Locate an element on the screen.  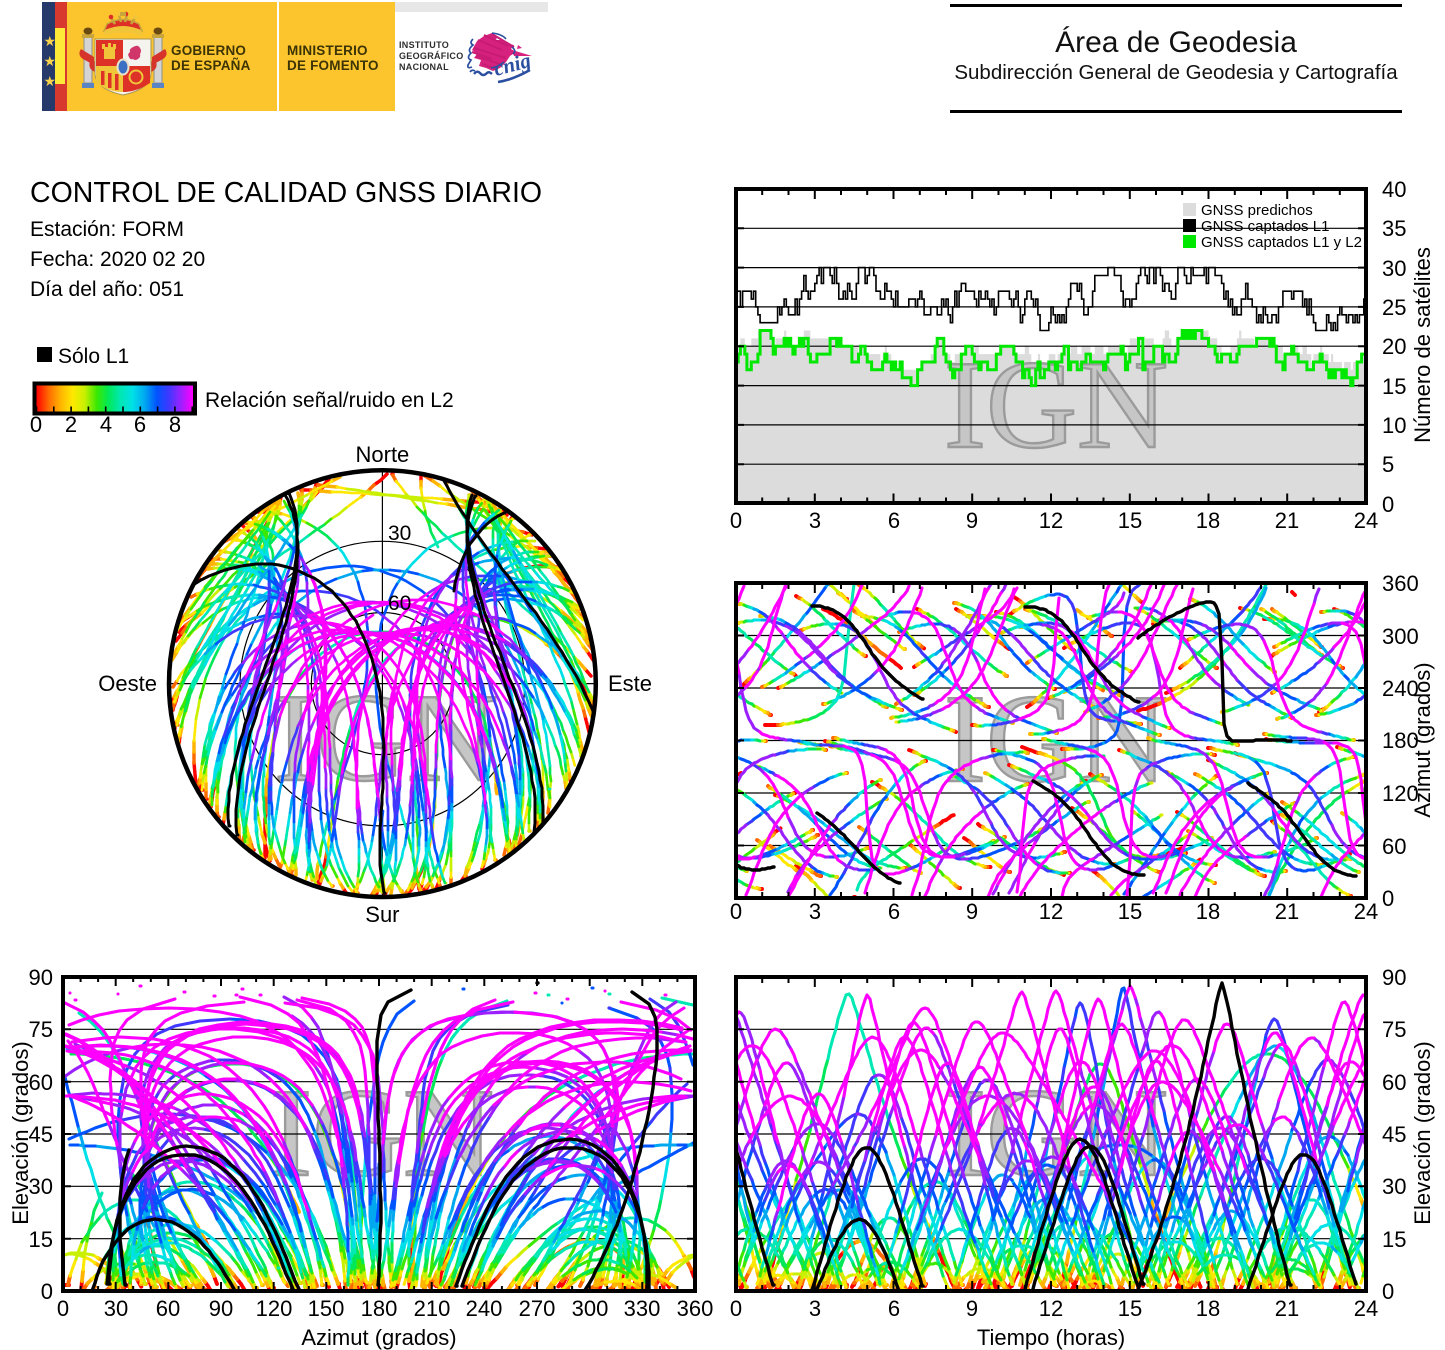
svg-text: 4 is located at coordinates (106, 424).